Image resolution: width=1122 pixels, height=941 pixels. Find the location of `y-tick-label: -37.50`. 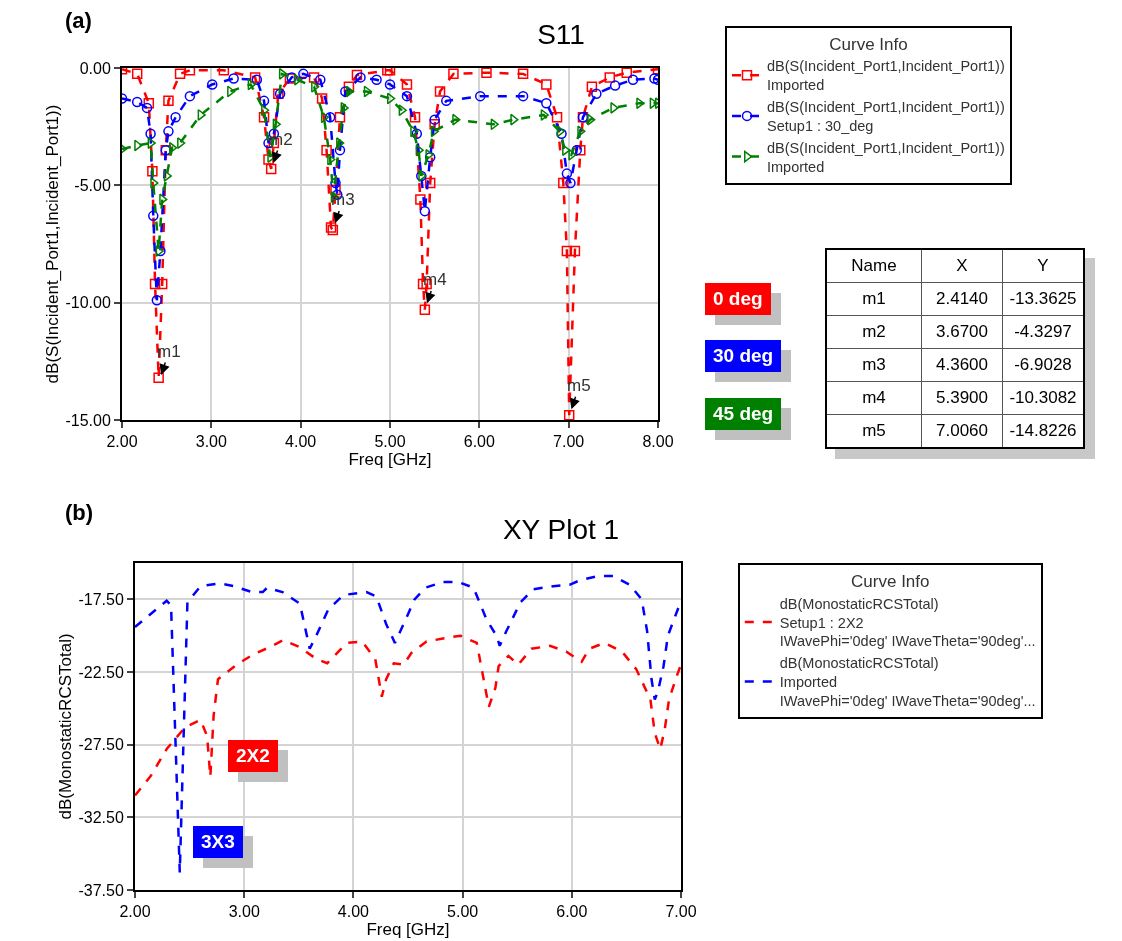

y-tick-label: -37.50 is located at coordinates (101, 890).